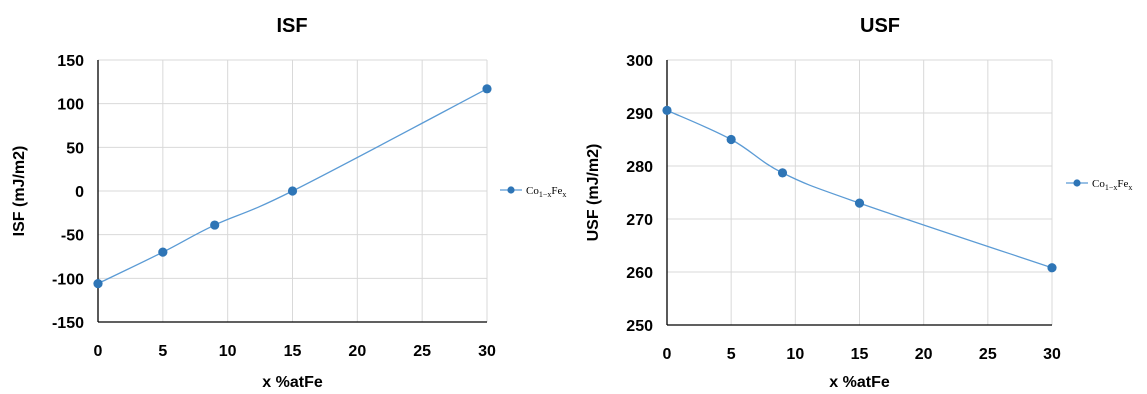 This screenshot has width=1147, height=394. I want to click on series-line, so click(859, 189).